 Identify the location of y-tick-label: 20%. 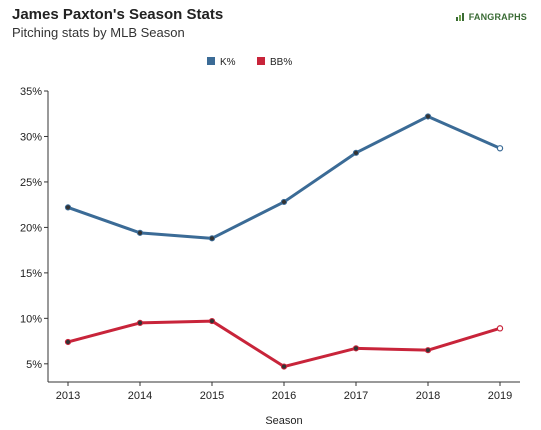
(31, 228).